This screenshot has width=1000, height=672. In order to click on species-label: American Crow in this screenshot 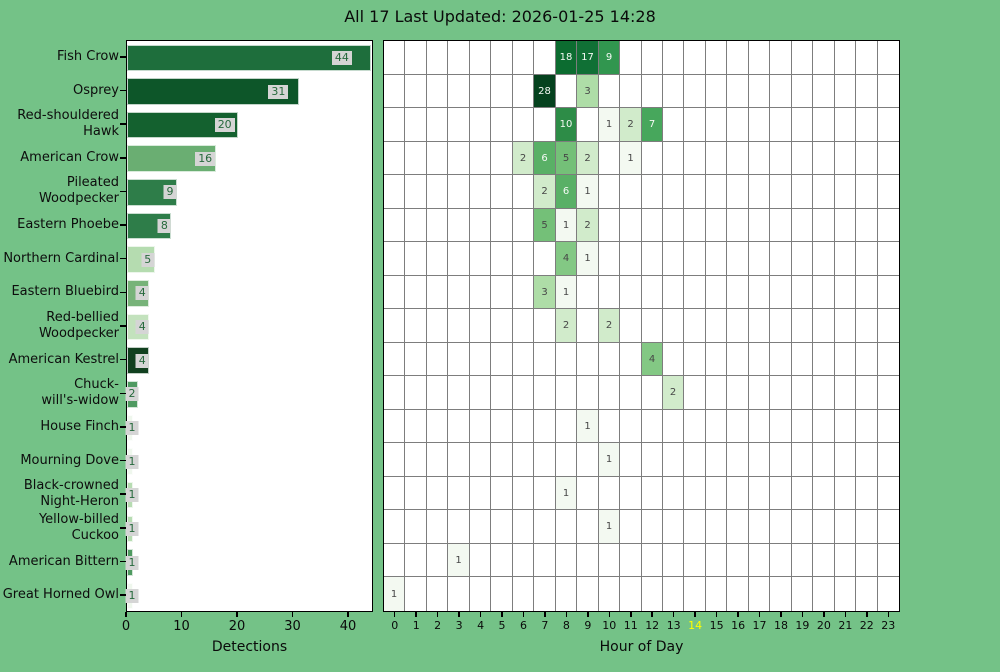, I will do `click(69, 157)`.